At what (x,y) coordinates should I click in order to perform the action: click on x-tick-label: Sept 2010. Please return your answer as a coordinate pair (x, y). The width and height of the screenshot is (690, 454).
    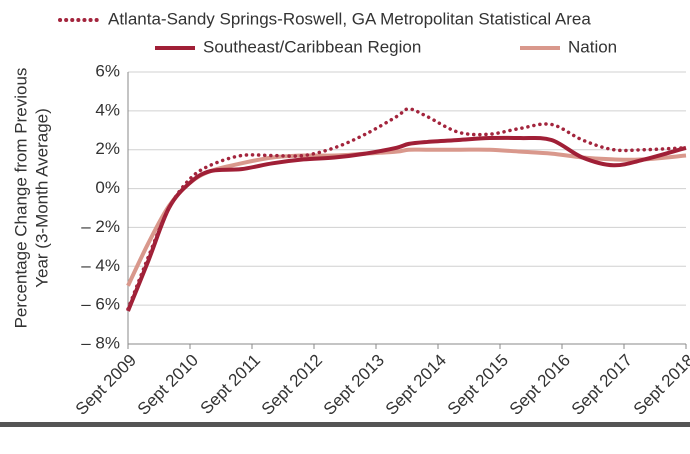
    Looking at the image, I should click on (168, 385).